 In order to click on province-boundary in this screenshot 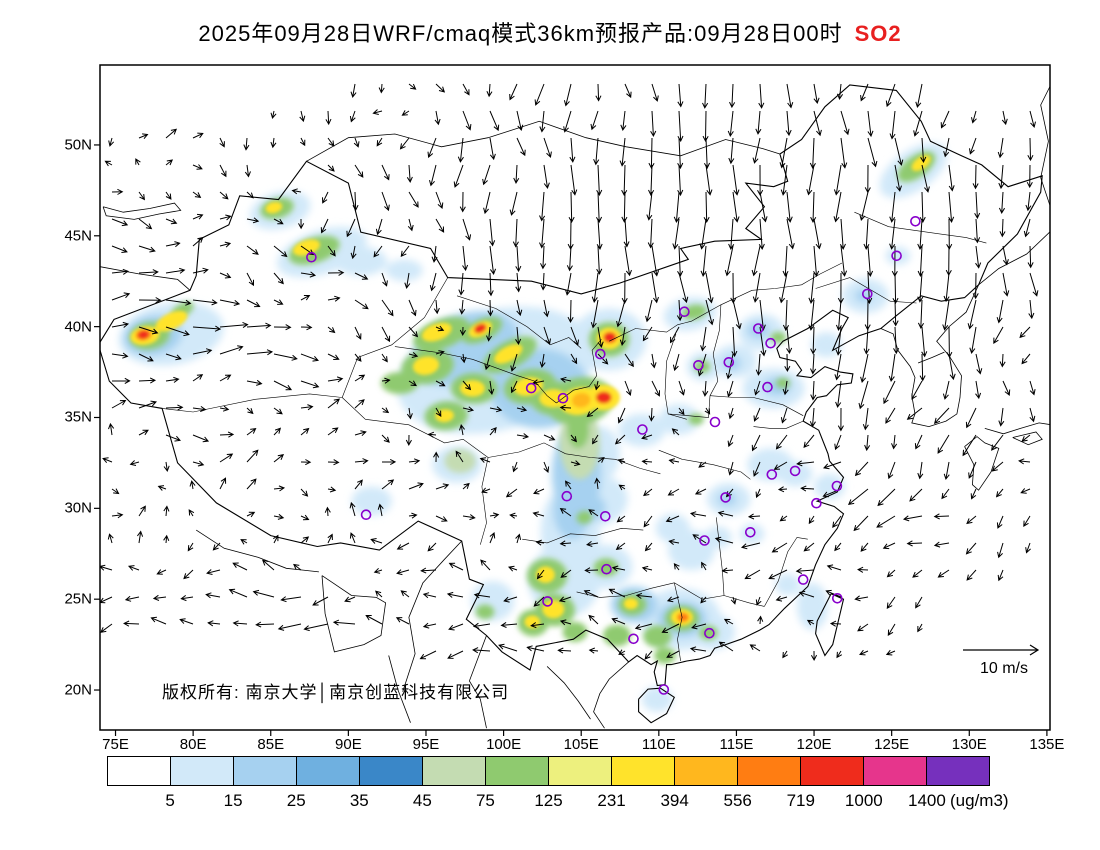, I will do `click(613, 464)`.